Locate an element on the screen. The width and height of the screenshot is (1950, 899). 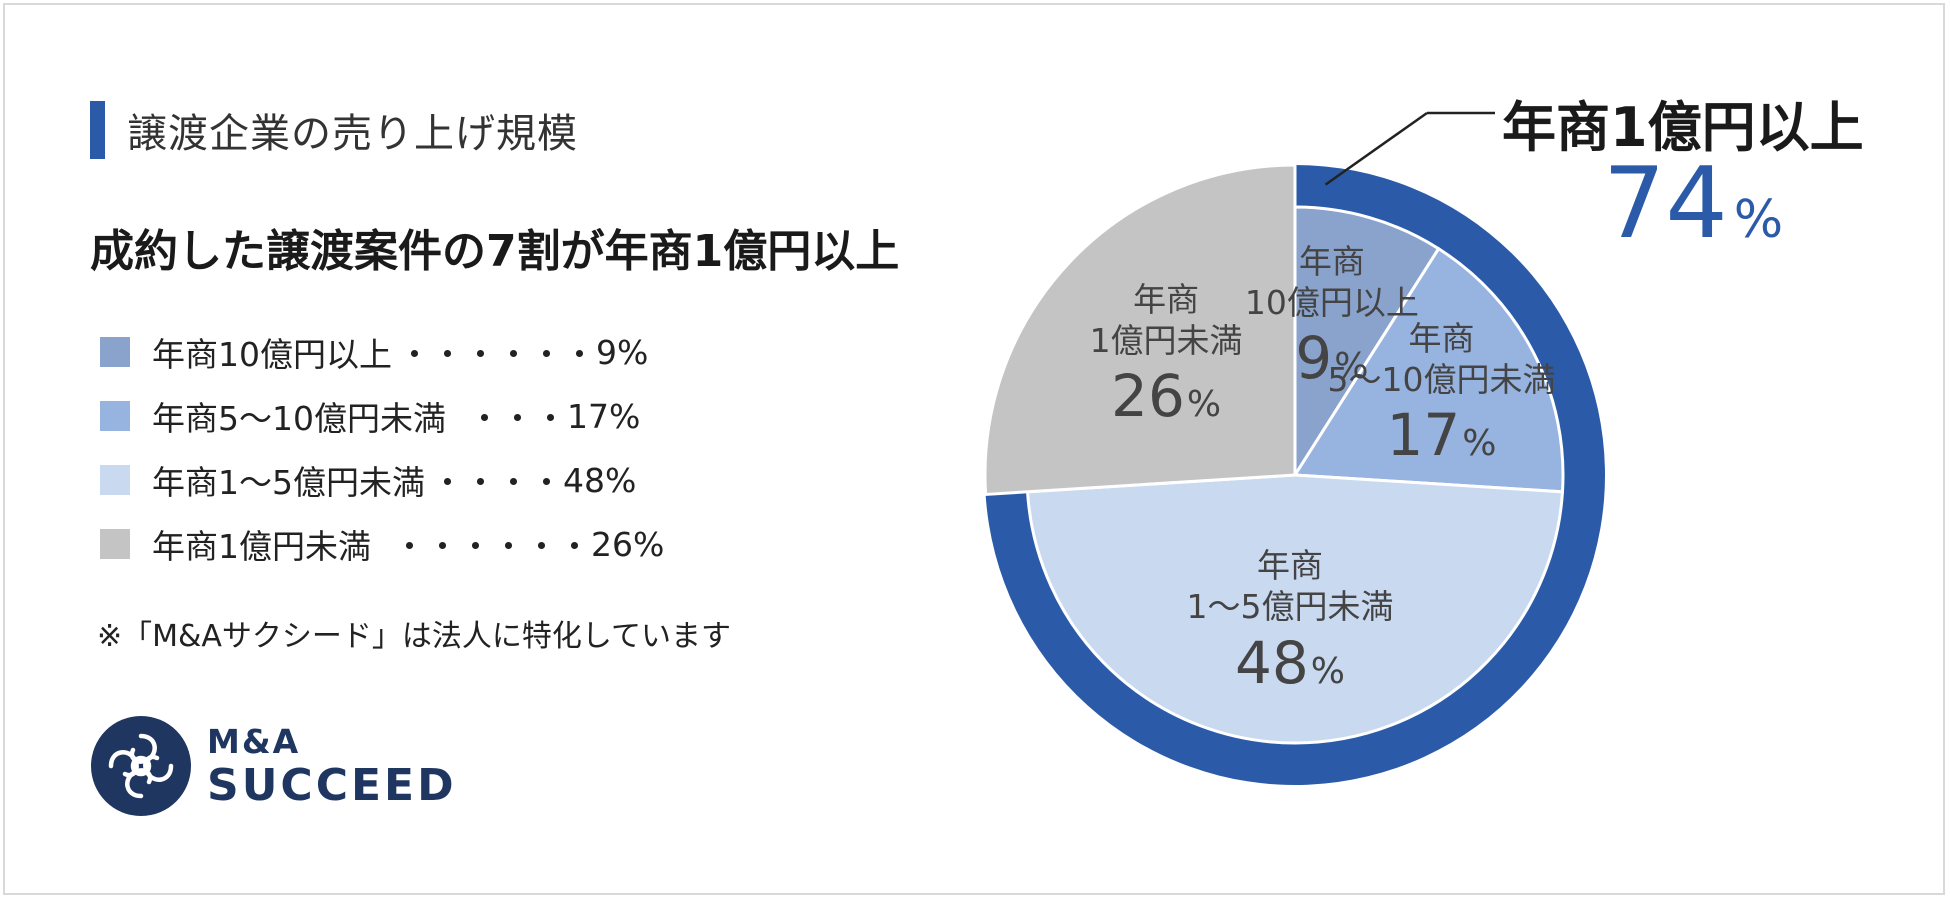
succeed-knot-icon is located at coordinates (141, 766).